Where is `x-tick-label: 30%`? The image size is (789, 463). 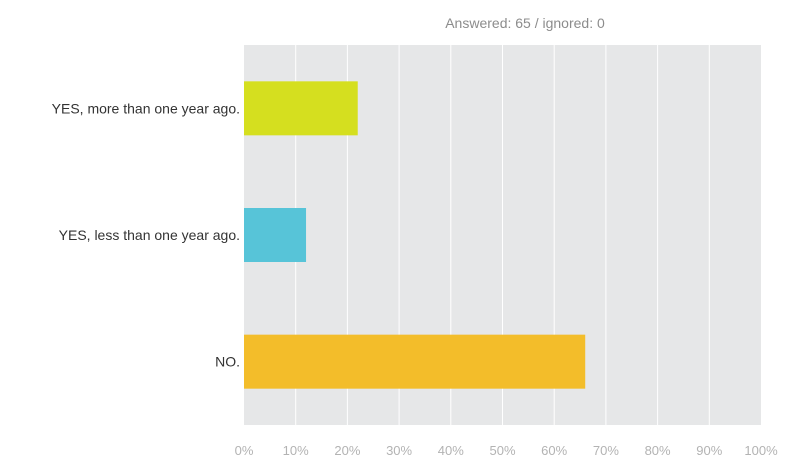
x-tick-label: 30% is located at coordinates (399, 450).